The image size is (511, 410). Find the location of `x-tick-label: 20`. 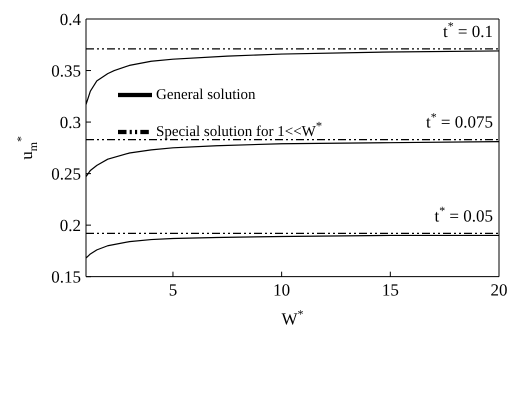

x-tick-label: 20 is located at coordinates (499, 290).